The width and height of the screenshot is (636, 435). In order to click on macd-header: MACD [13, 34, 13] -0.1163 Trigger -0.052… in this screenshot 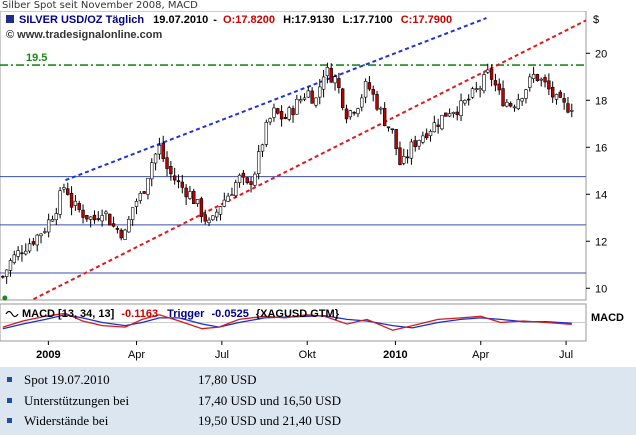, I will do `click(181, 314)`.